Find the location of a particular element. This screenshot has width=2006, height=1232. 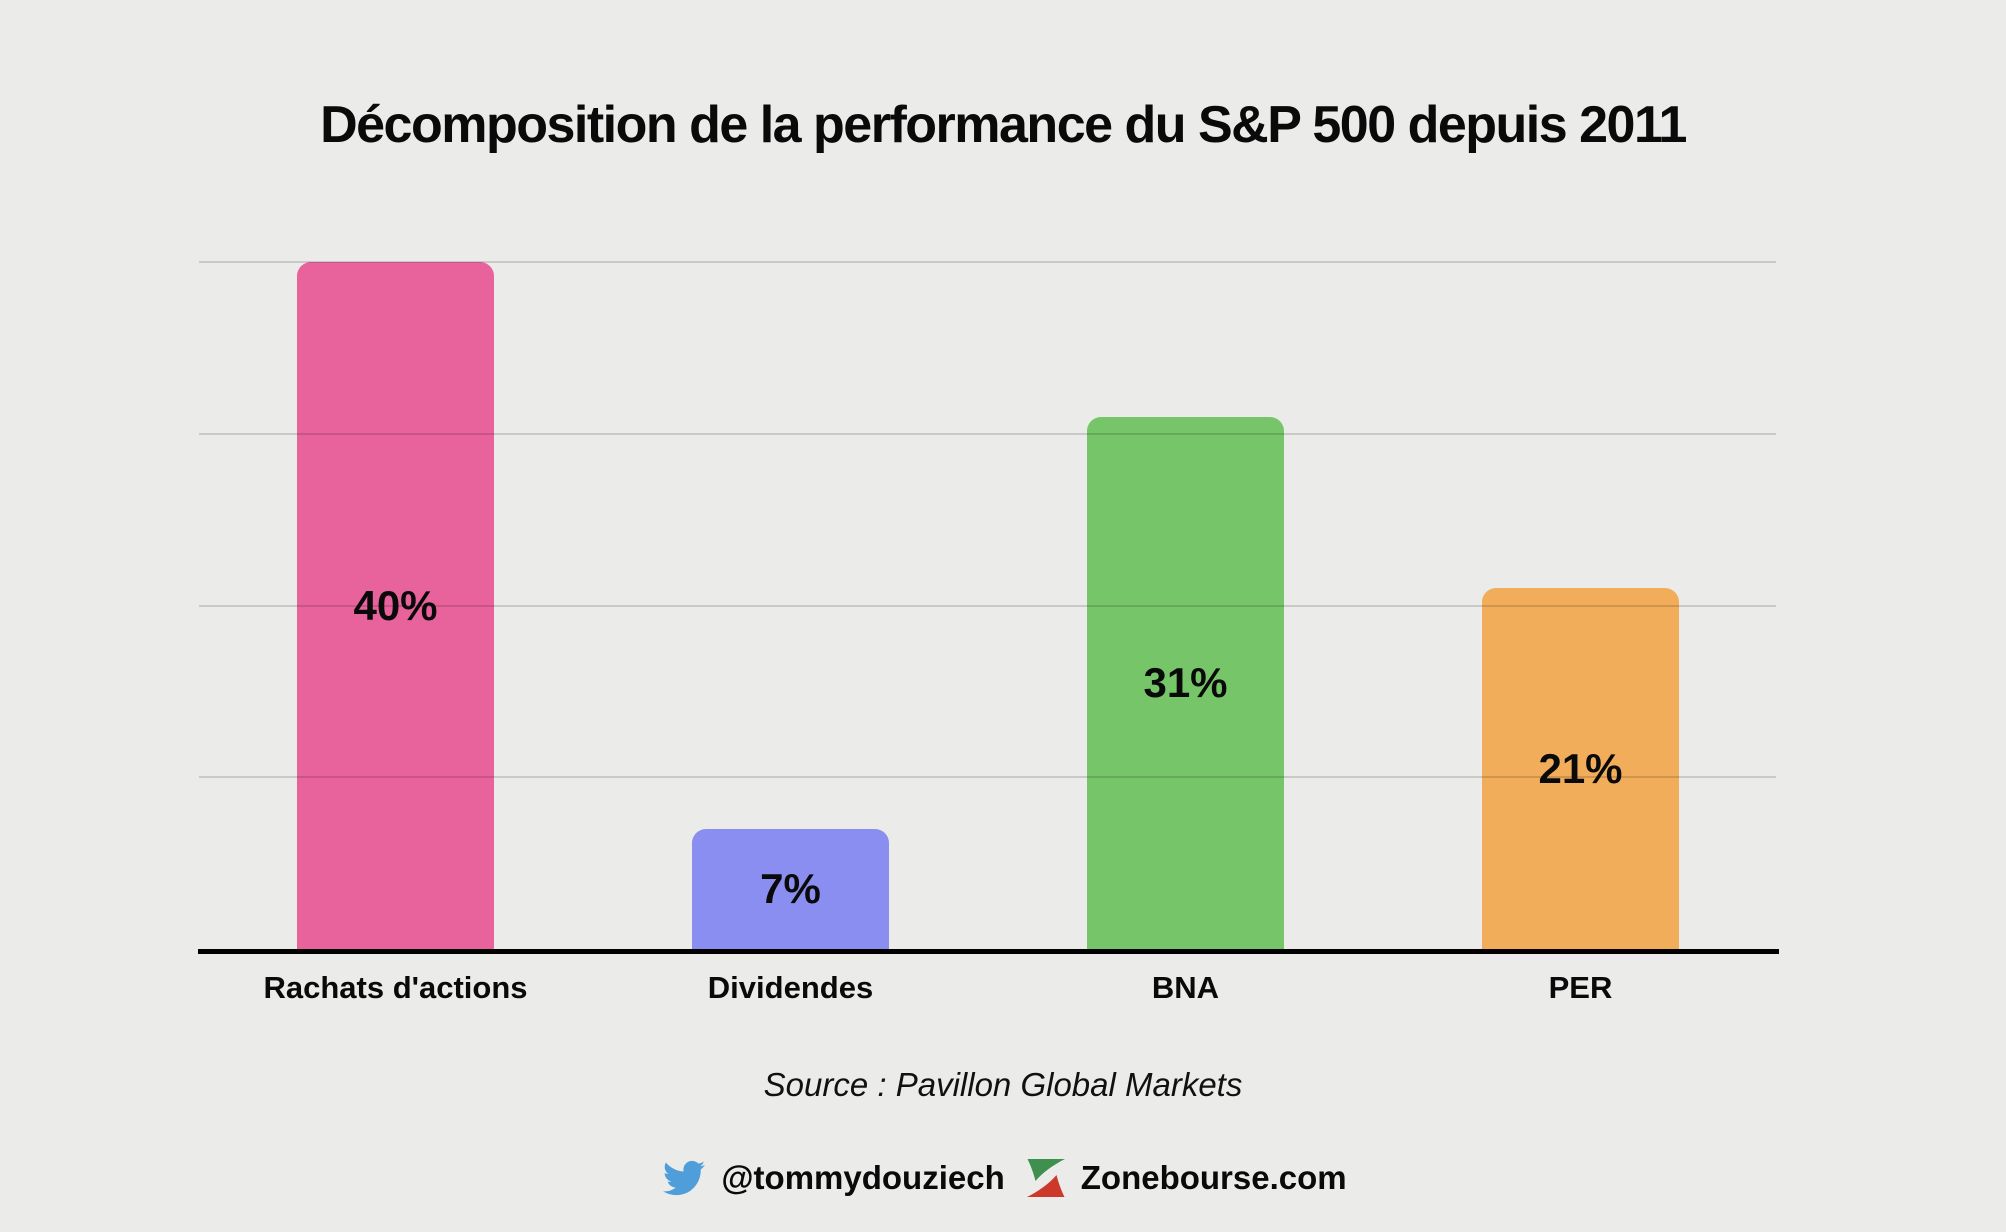

source-note: Source : Pavillon Global Markets is located at coordinates (1003, 1084).